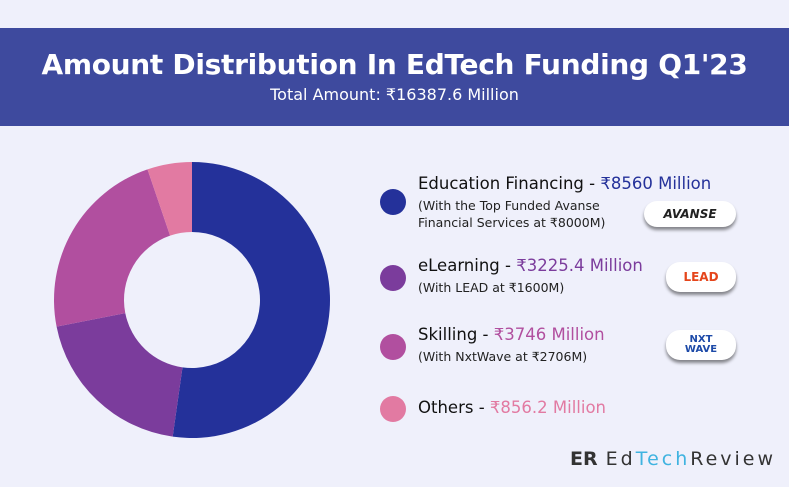 The image size is (789, 487). I want to click on nxtwave-logo: NXT WAVE, so click(701, 345).